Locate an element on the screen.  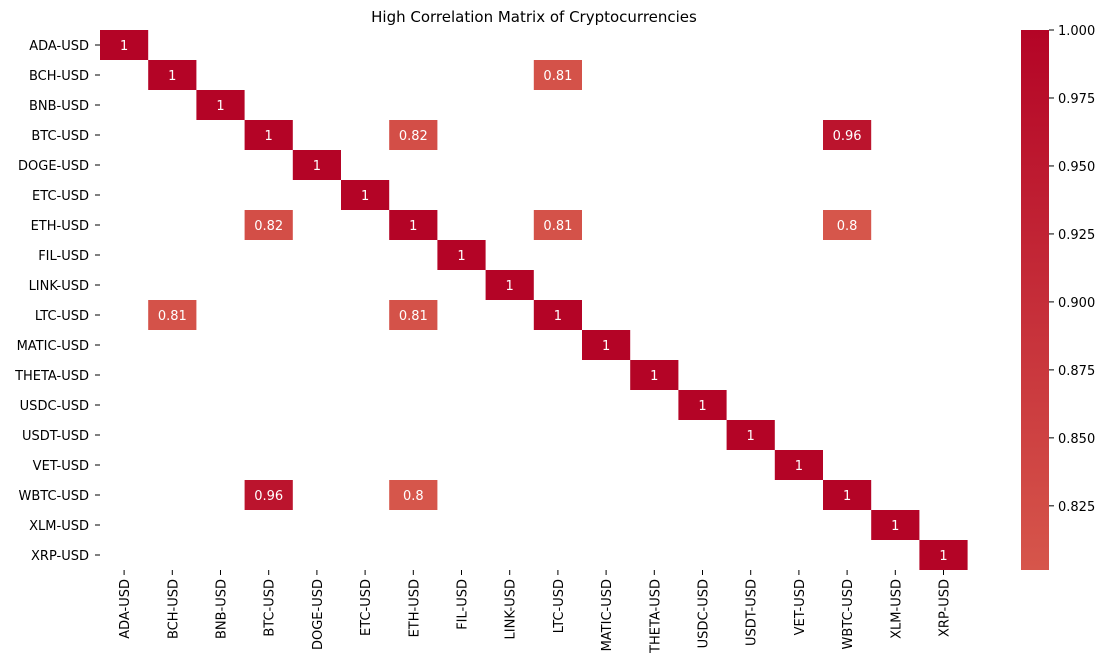
heatmap-cell-wbtc-usd-eth-usd is located at coordinates (413, 495).